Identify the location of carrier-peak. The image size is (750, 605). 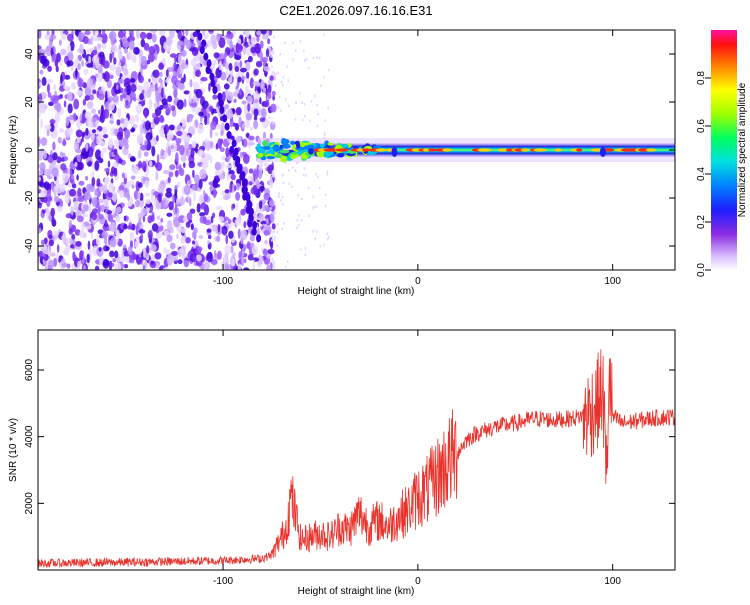
(486, 150).